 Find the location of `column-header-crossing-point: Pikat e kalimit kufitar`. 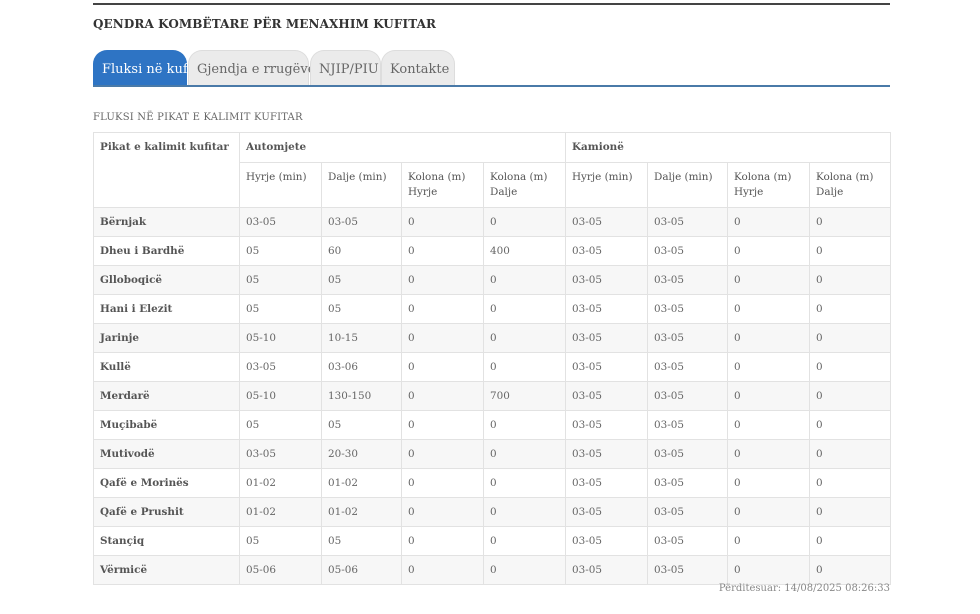

column-header-crossing-point: Pikat e kalimit kufitar is located at coordinates (166, 170).